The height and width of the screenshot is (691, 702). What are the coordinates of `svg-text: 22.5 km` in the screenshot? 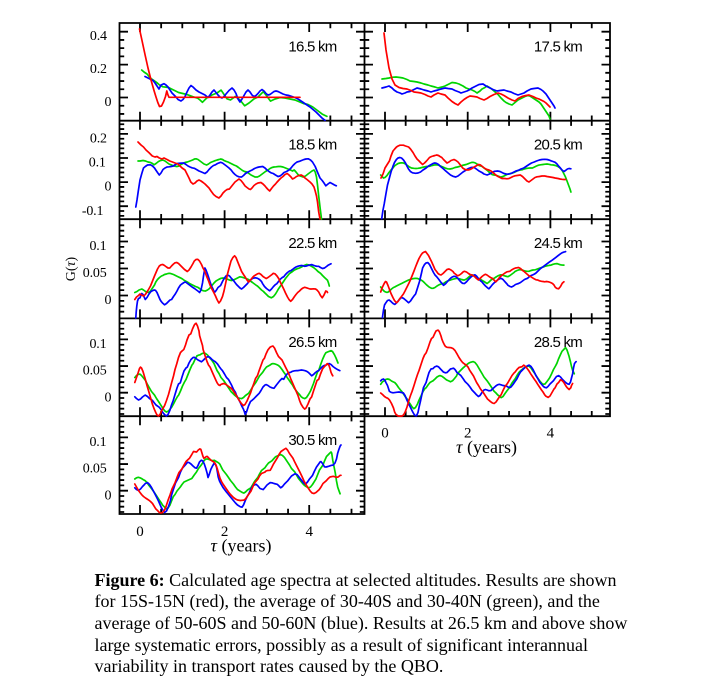 It's located at (312, 243).